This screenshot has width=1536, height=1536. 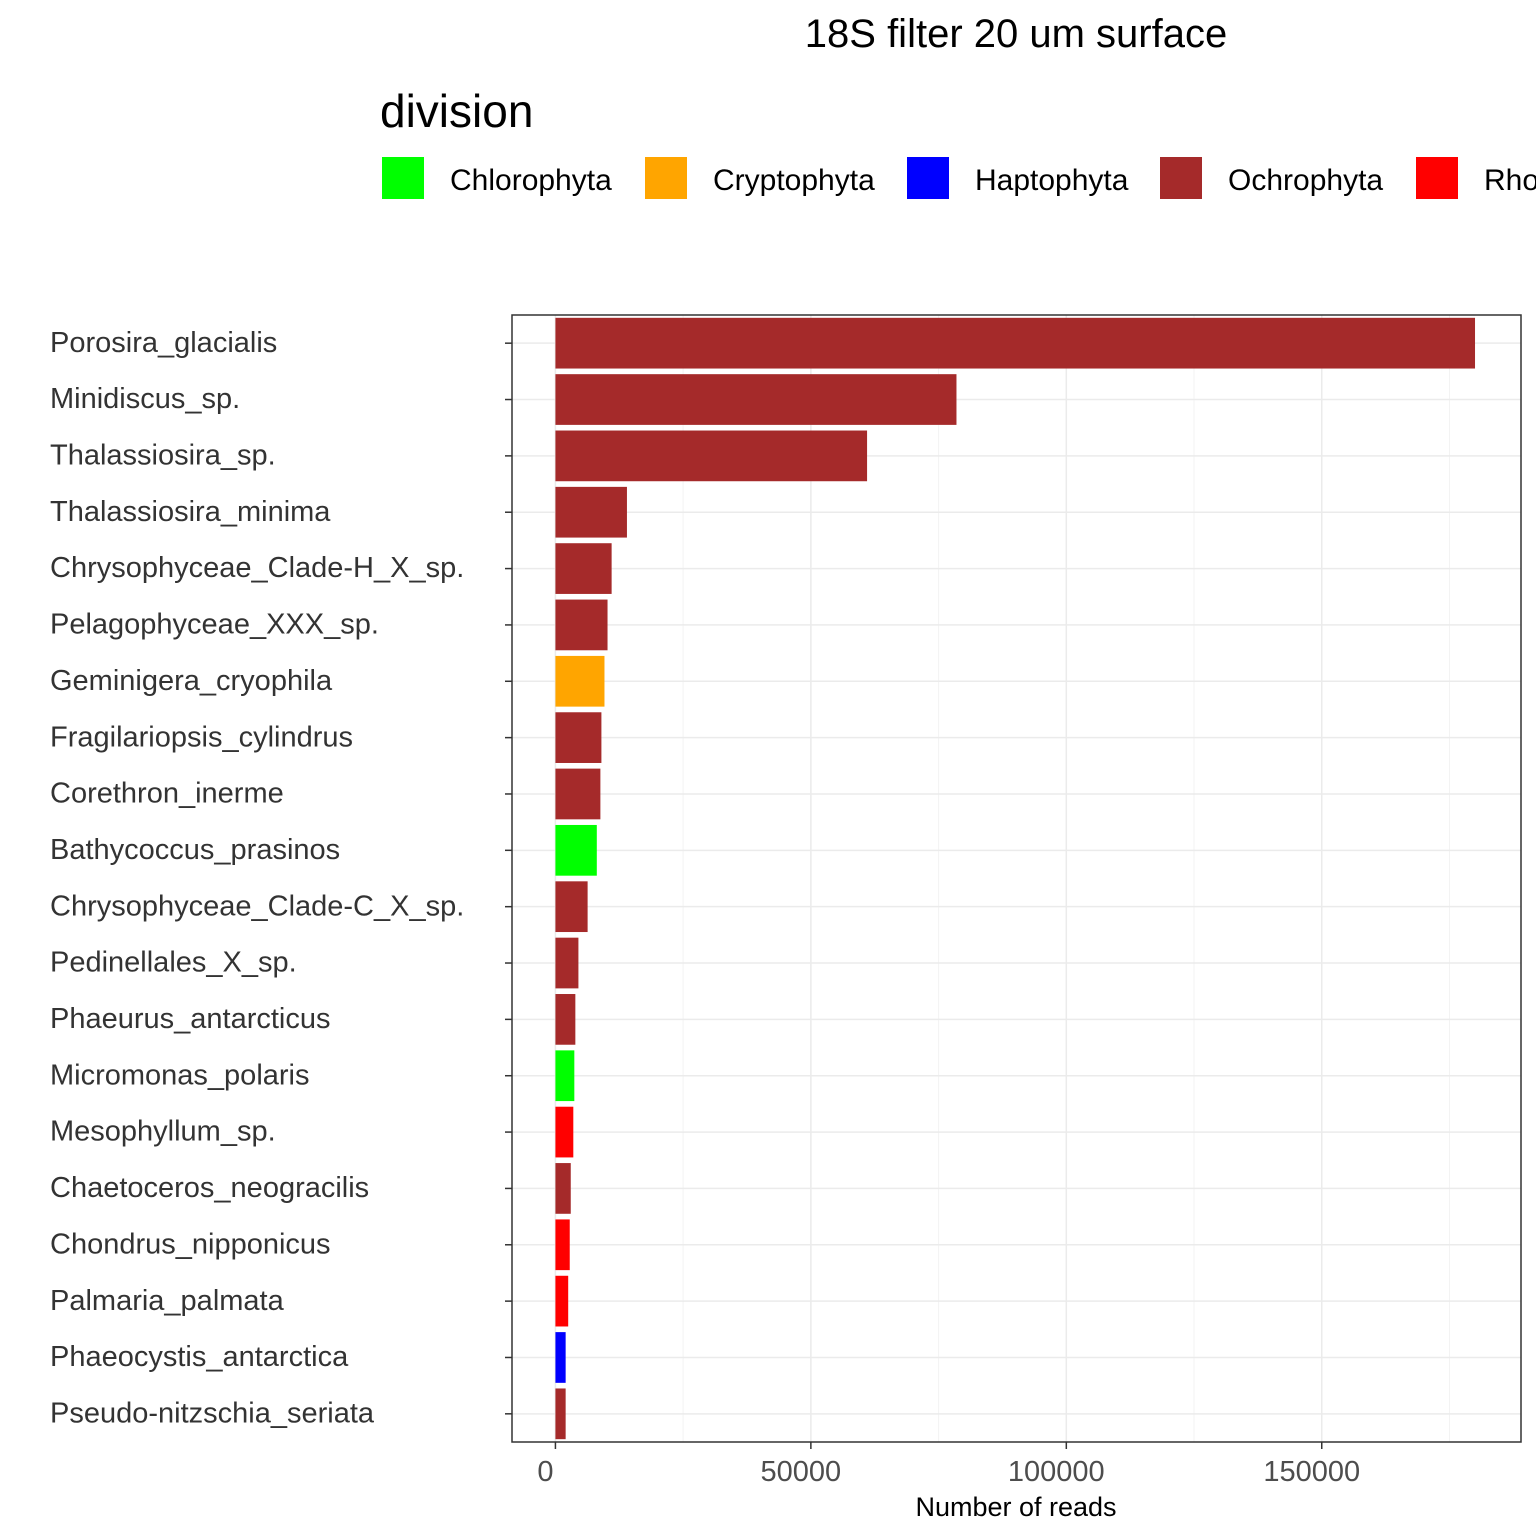 What do you see at coordinates (948, 1465) in the screenshot?
I see `x-axis-labels: 0 50000 100000 150000` at bounding box center [948, 1465].